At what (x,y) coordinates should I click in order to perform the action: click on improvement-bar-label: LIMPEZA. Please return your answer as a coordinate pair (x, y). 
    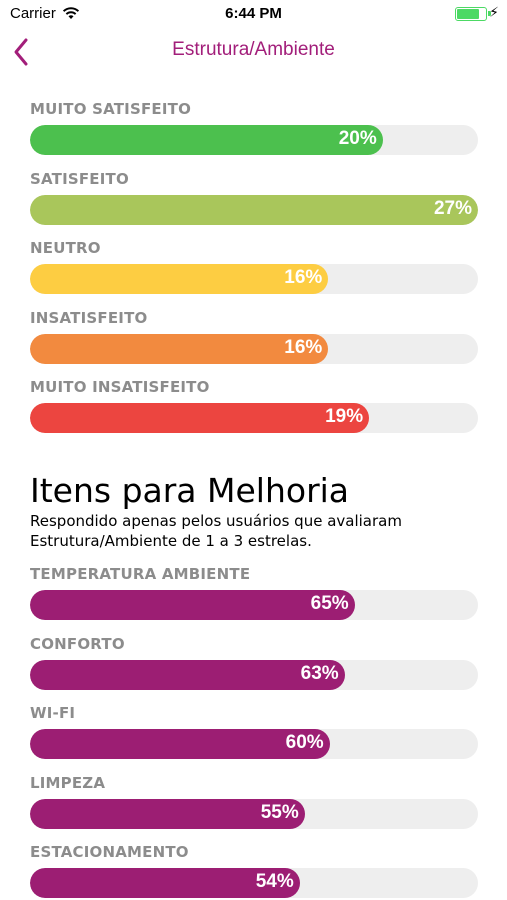
    Looking at the image, I should click on (68, 782).